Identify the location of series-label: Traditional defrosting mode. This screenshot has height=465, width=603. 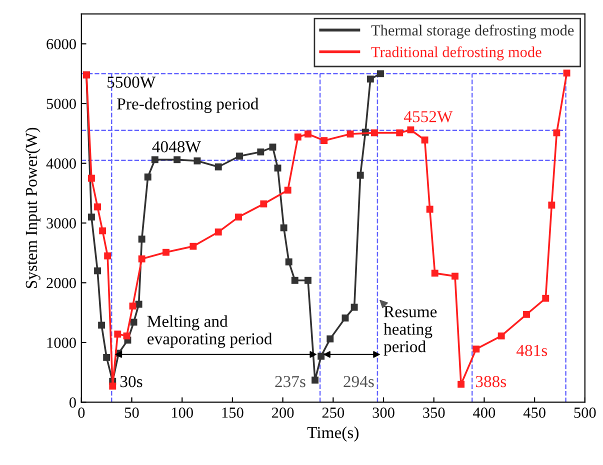
(456, 53).